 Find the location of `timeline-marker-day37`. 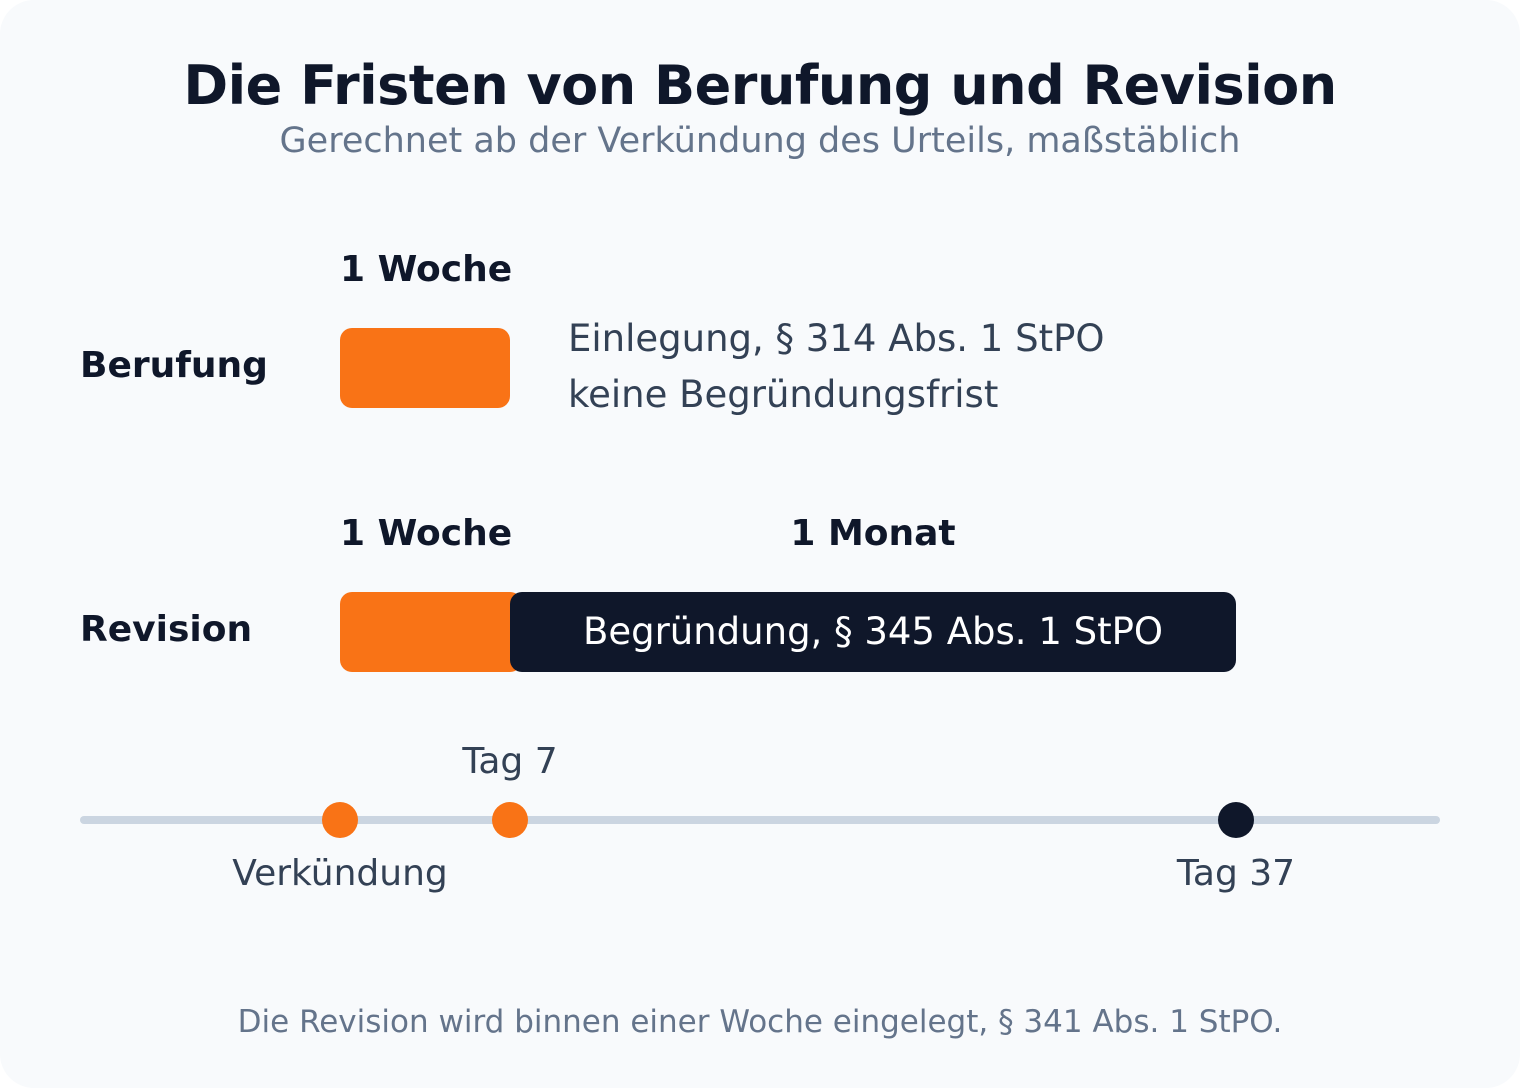

timeline-marker-day37 is located at coordinates (1236, 820).